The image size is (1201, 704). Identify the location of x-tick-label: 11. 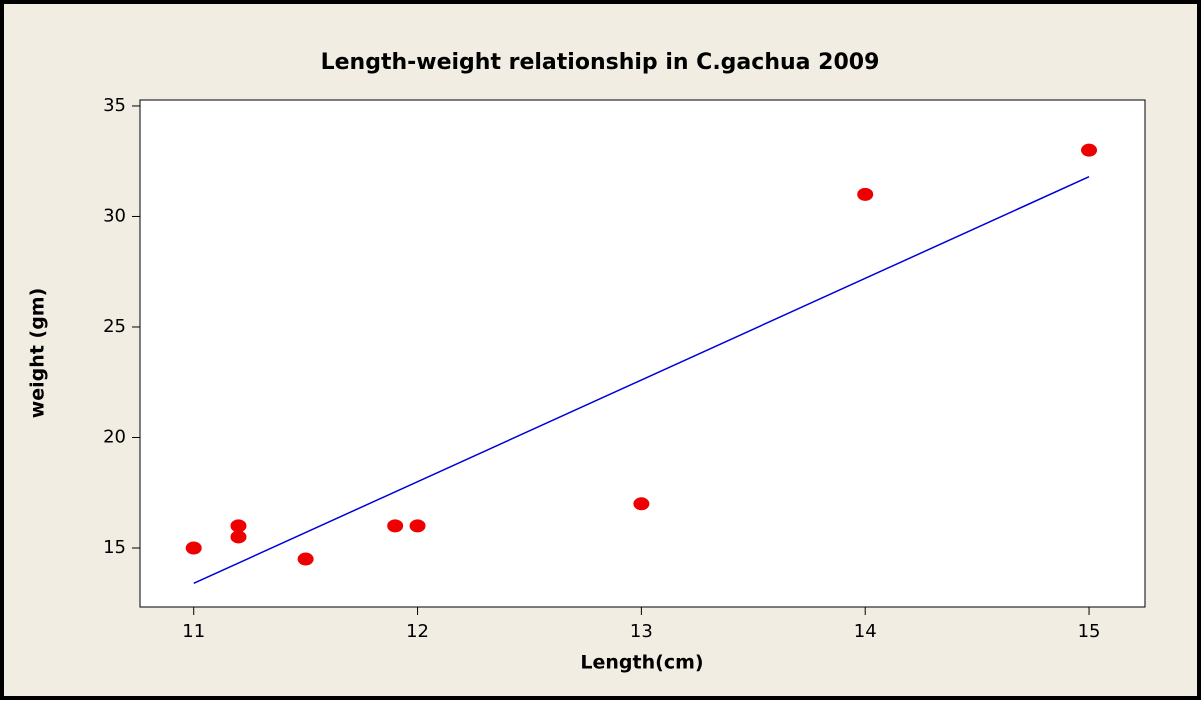
(193, 631).